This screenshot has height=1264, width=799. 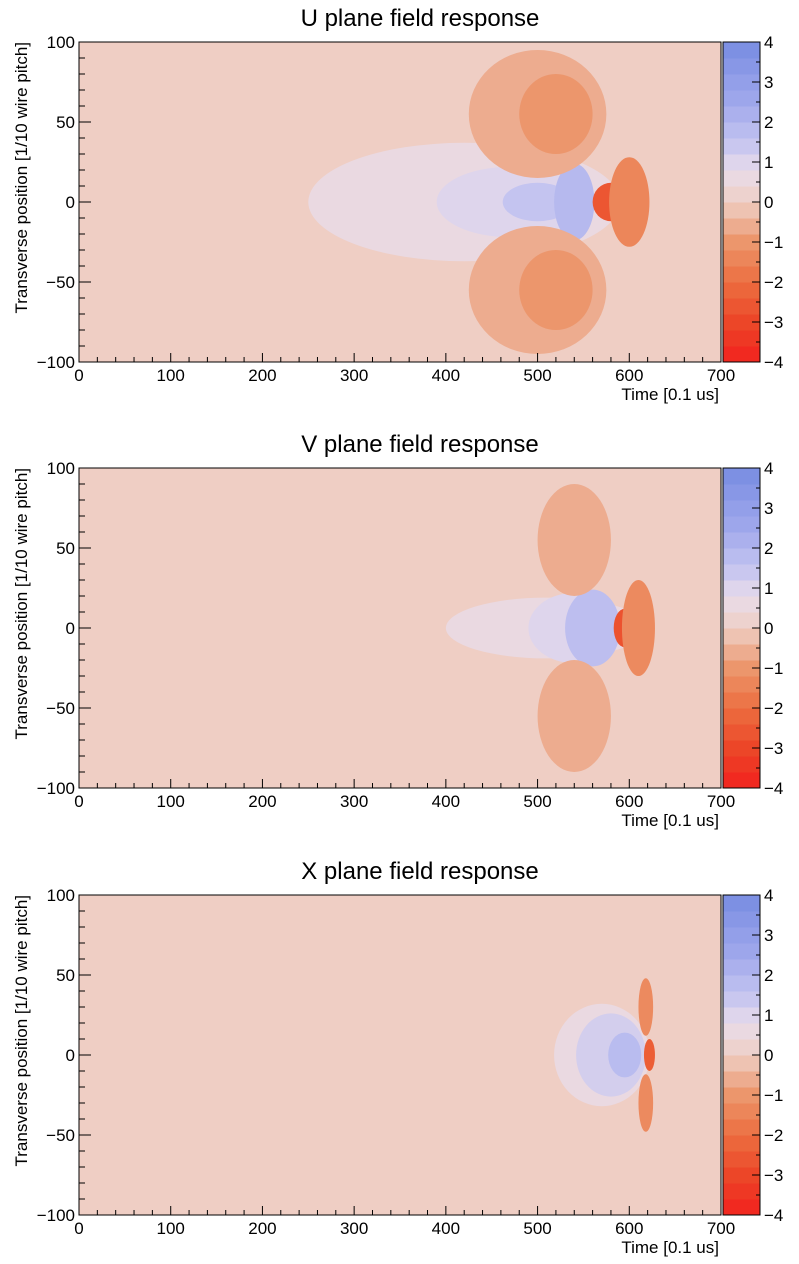 What do you see at coordinates (773, 708) in the screenshot?
I see `colorbar-tick-label: −2` at bounding box center [773, 708].